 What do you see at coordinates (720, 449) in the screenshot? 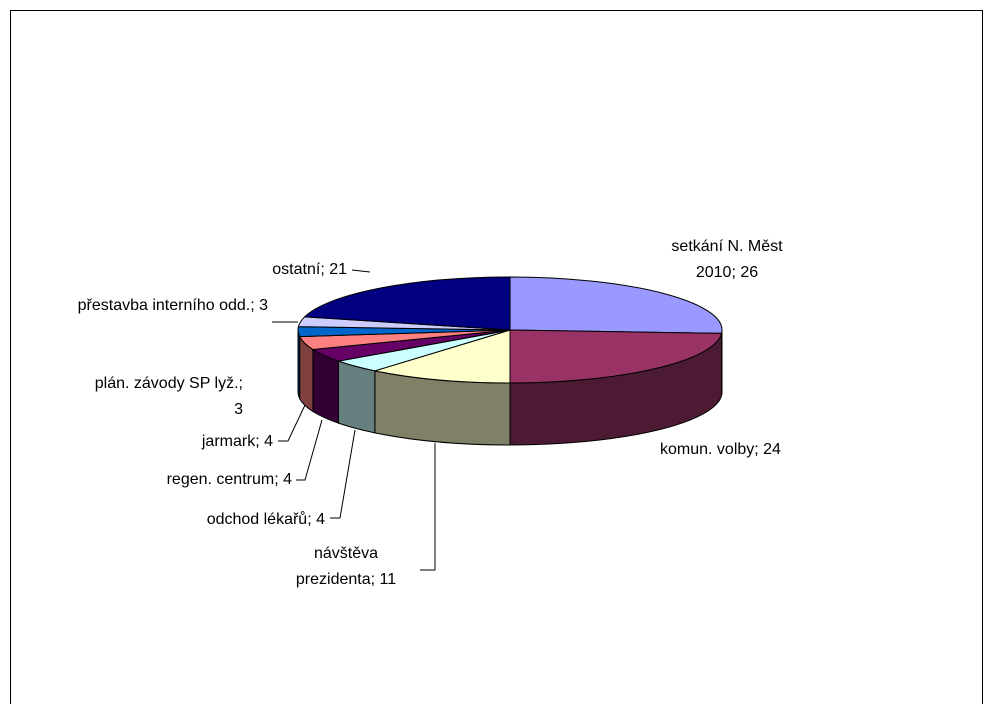
I see `data-label: komun. volby; 24` at bounding box center [720, 449].